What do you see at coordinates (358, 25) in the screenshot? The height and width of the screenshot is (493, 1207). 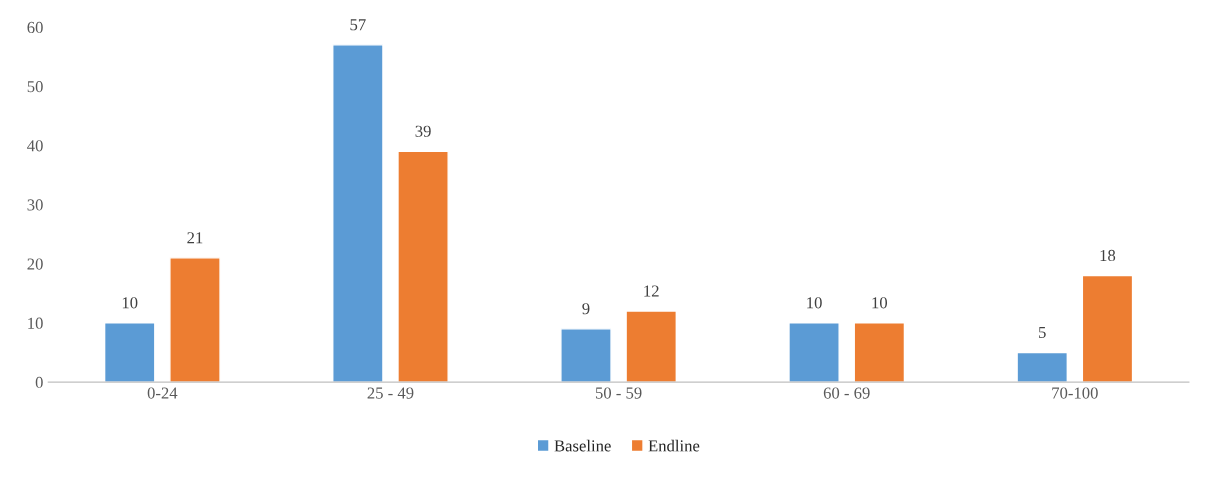 I see `data-label: 57` at bounding box center [358, 25].